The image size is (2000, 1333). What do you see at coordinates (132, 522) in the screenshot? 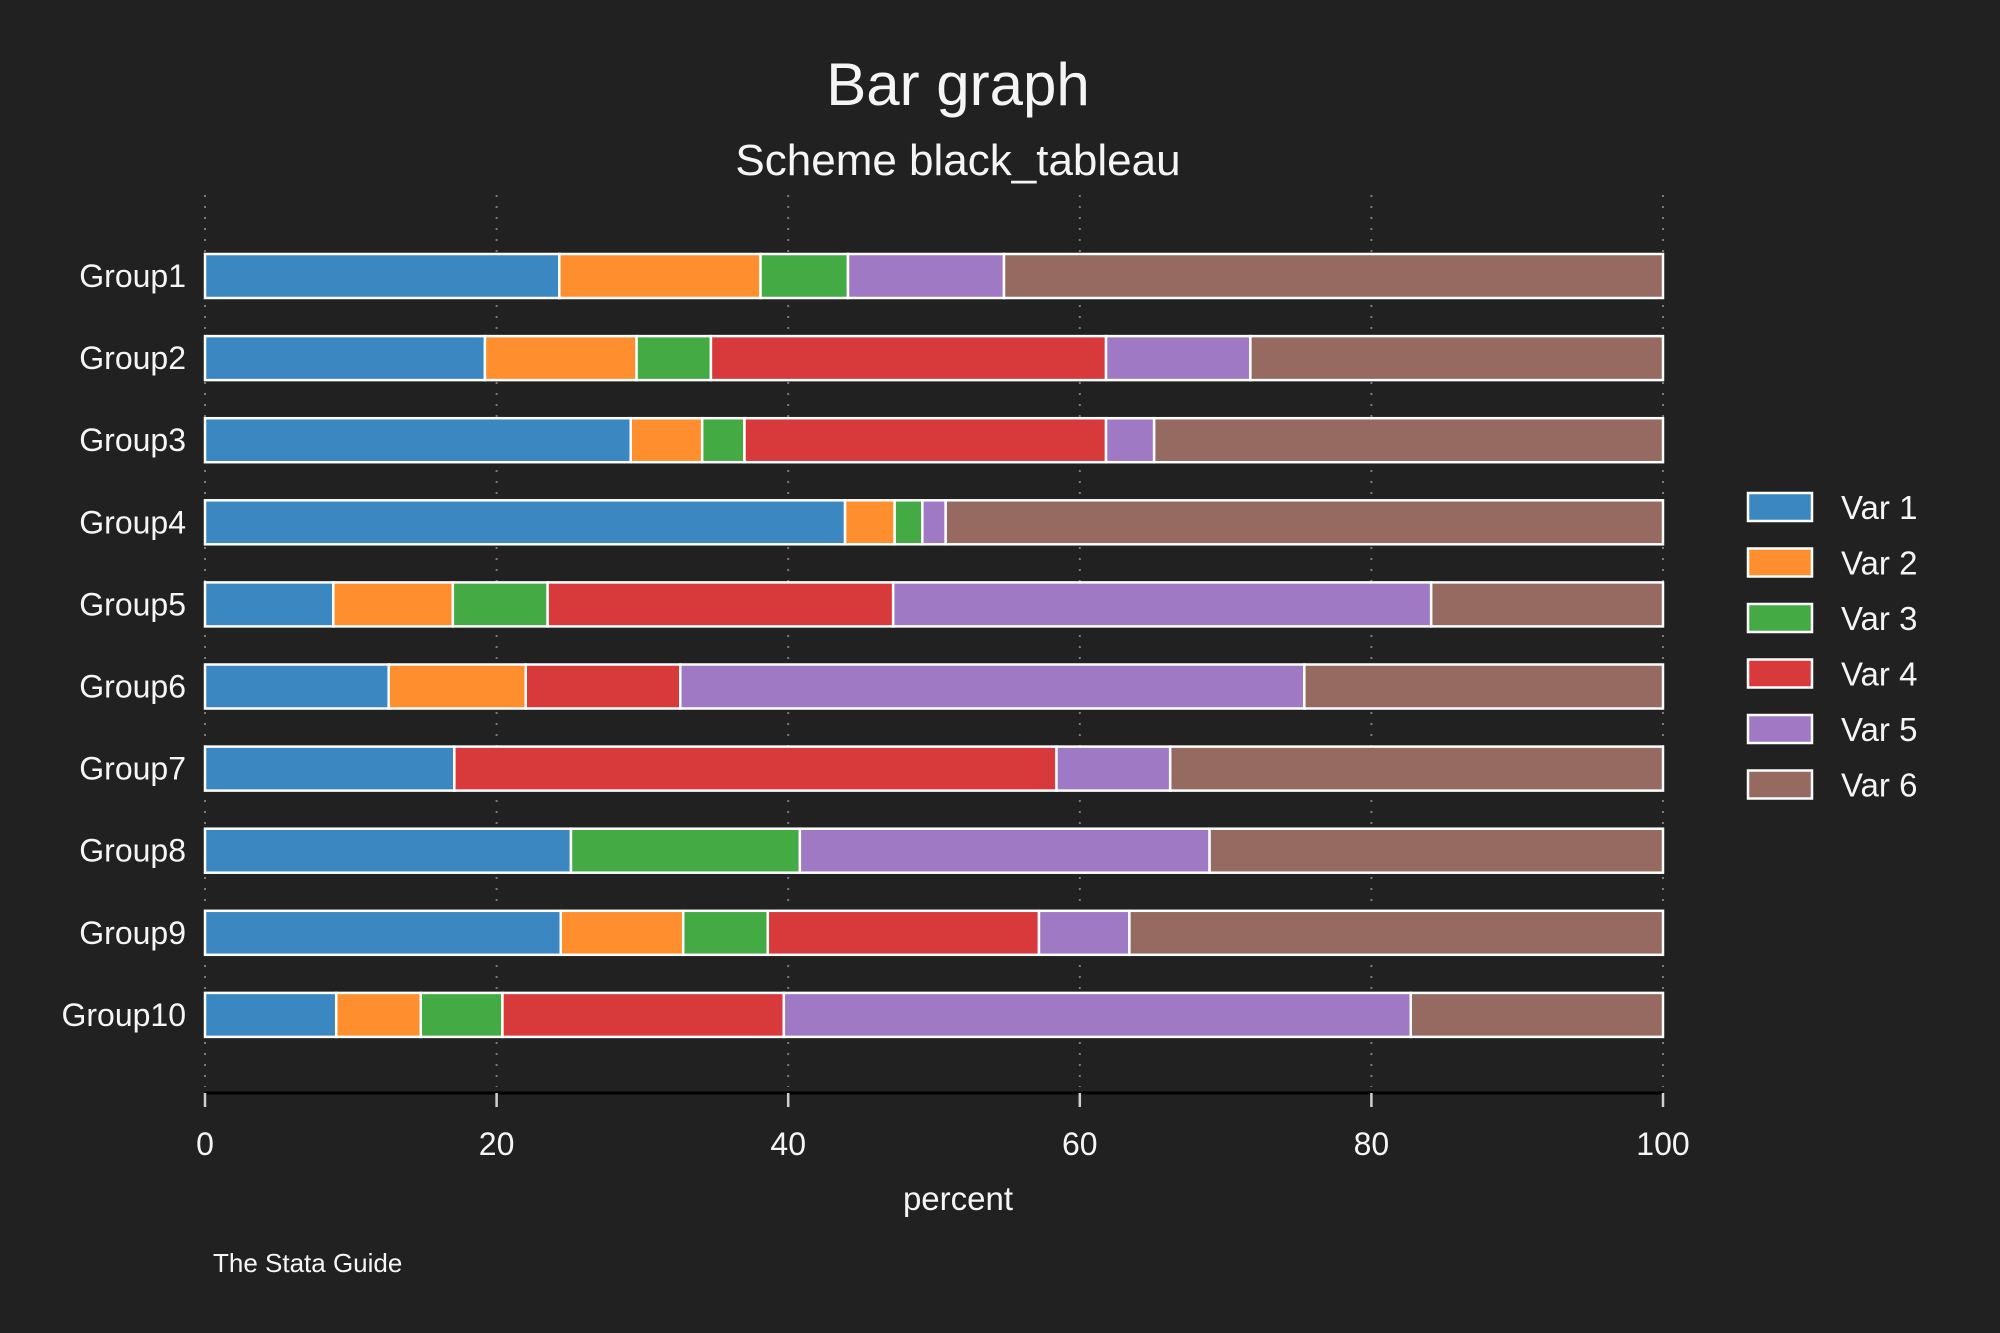
I see `category-label: Group4` at bounding box center [132, 522].